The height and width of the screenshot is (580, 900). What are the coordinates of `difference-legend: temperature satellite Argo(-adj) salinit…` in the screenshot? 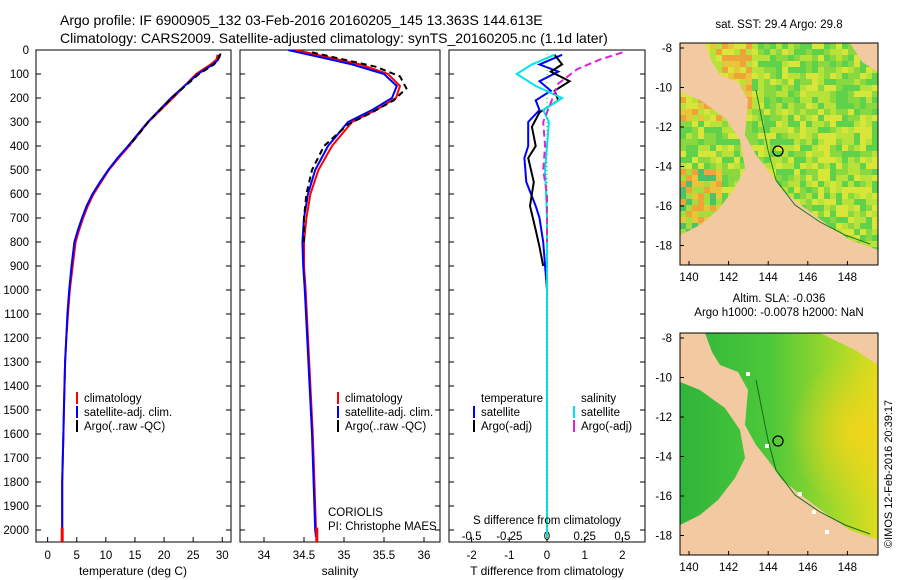 It's located at (552, 413).